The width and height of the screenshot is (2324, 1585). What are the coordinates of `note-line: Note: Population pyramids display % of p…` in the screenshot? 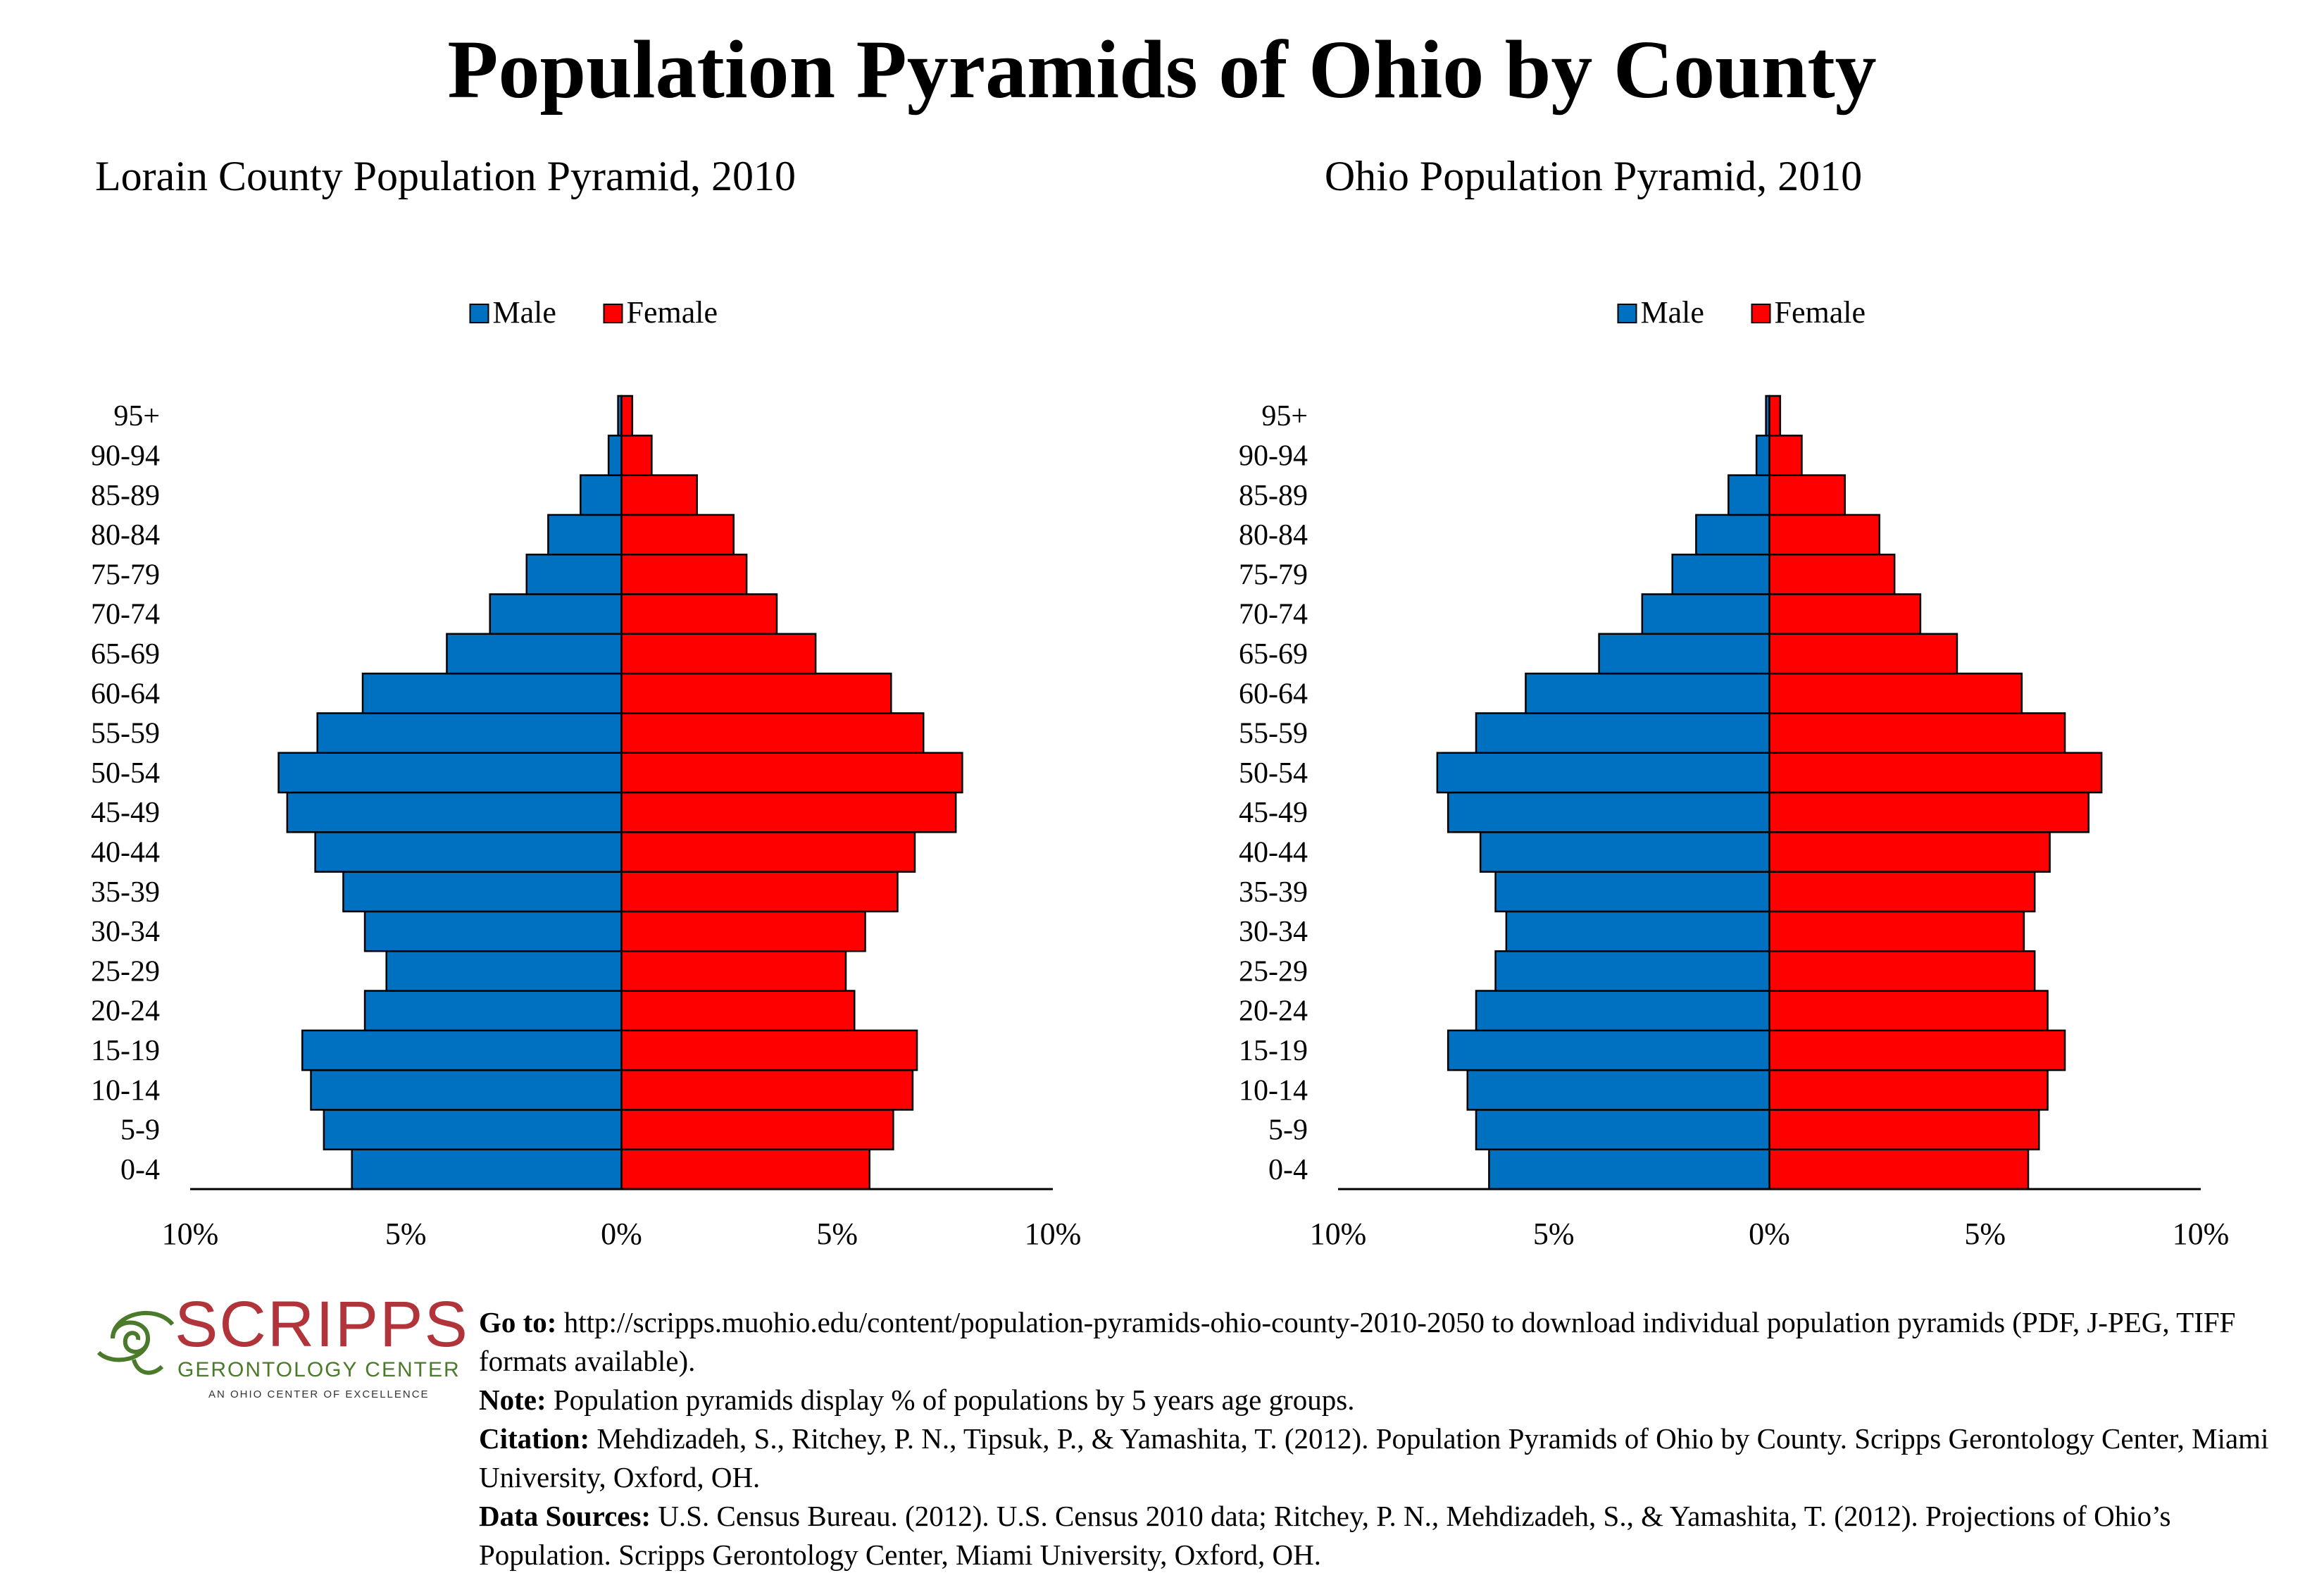 It's located at (1394, 1400).